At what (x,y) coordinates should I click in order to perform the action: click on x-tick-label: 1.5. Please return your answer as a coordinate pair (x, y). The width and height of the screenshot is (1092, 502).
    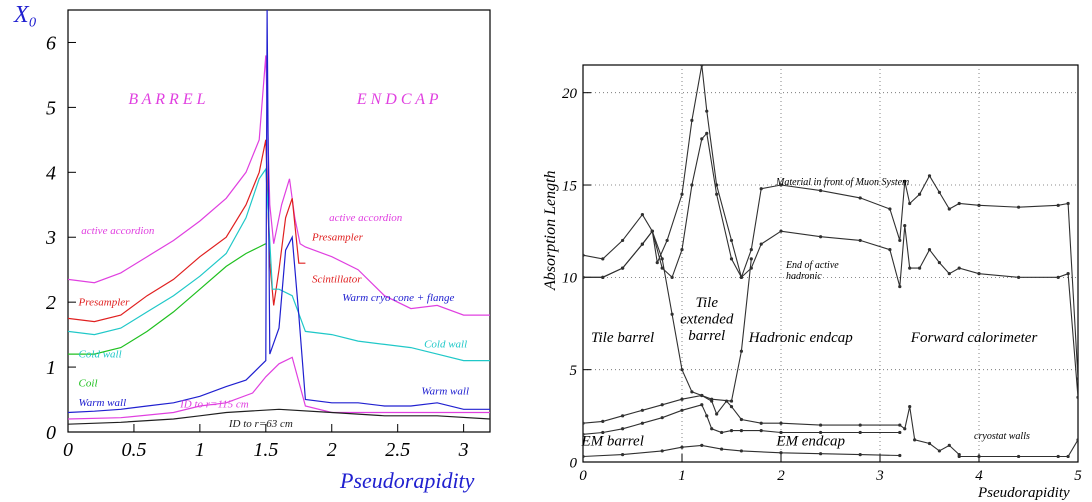
    Looking at the image, I should click on (265, 450).